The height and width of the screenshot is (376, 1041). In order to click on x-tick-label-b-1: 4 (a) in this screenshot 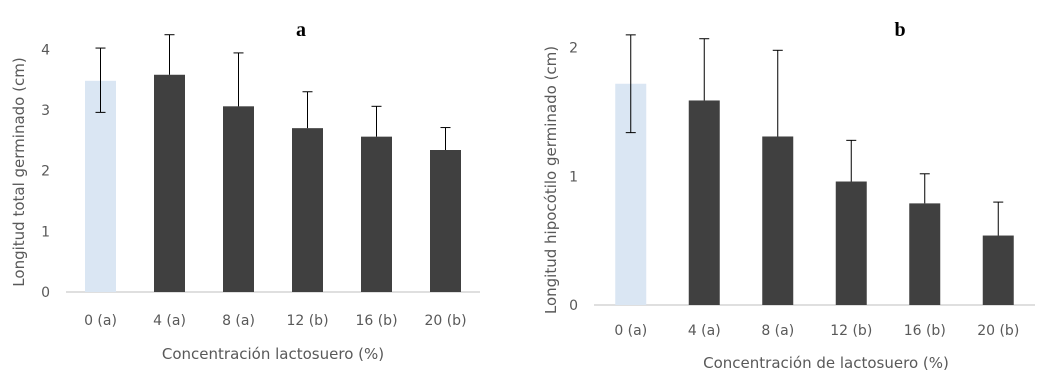, I will do `click(704, 331)`.